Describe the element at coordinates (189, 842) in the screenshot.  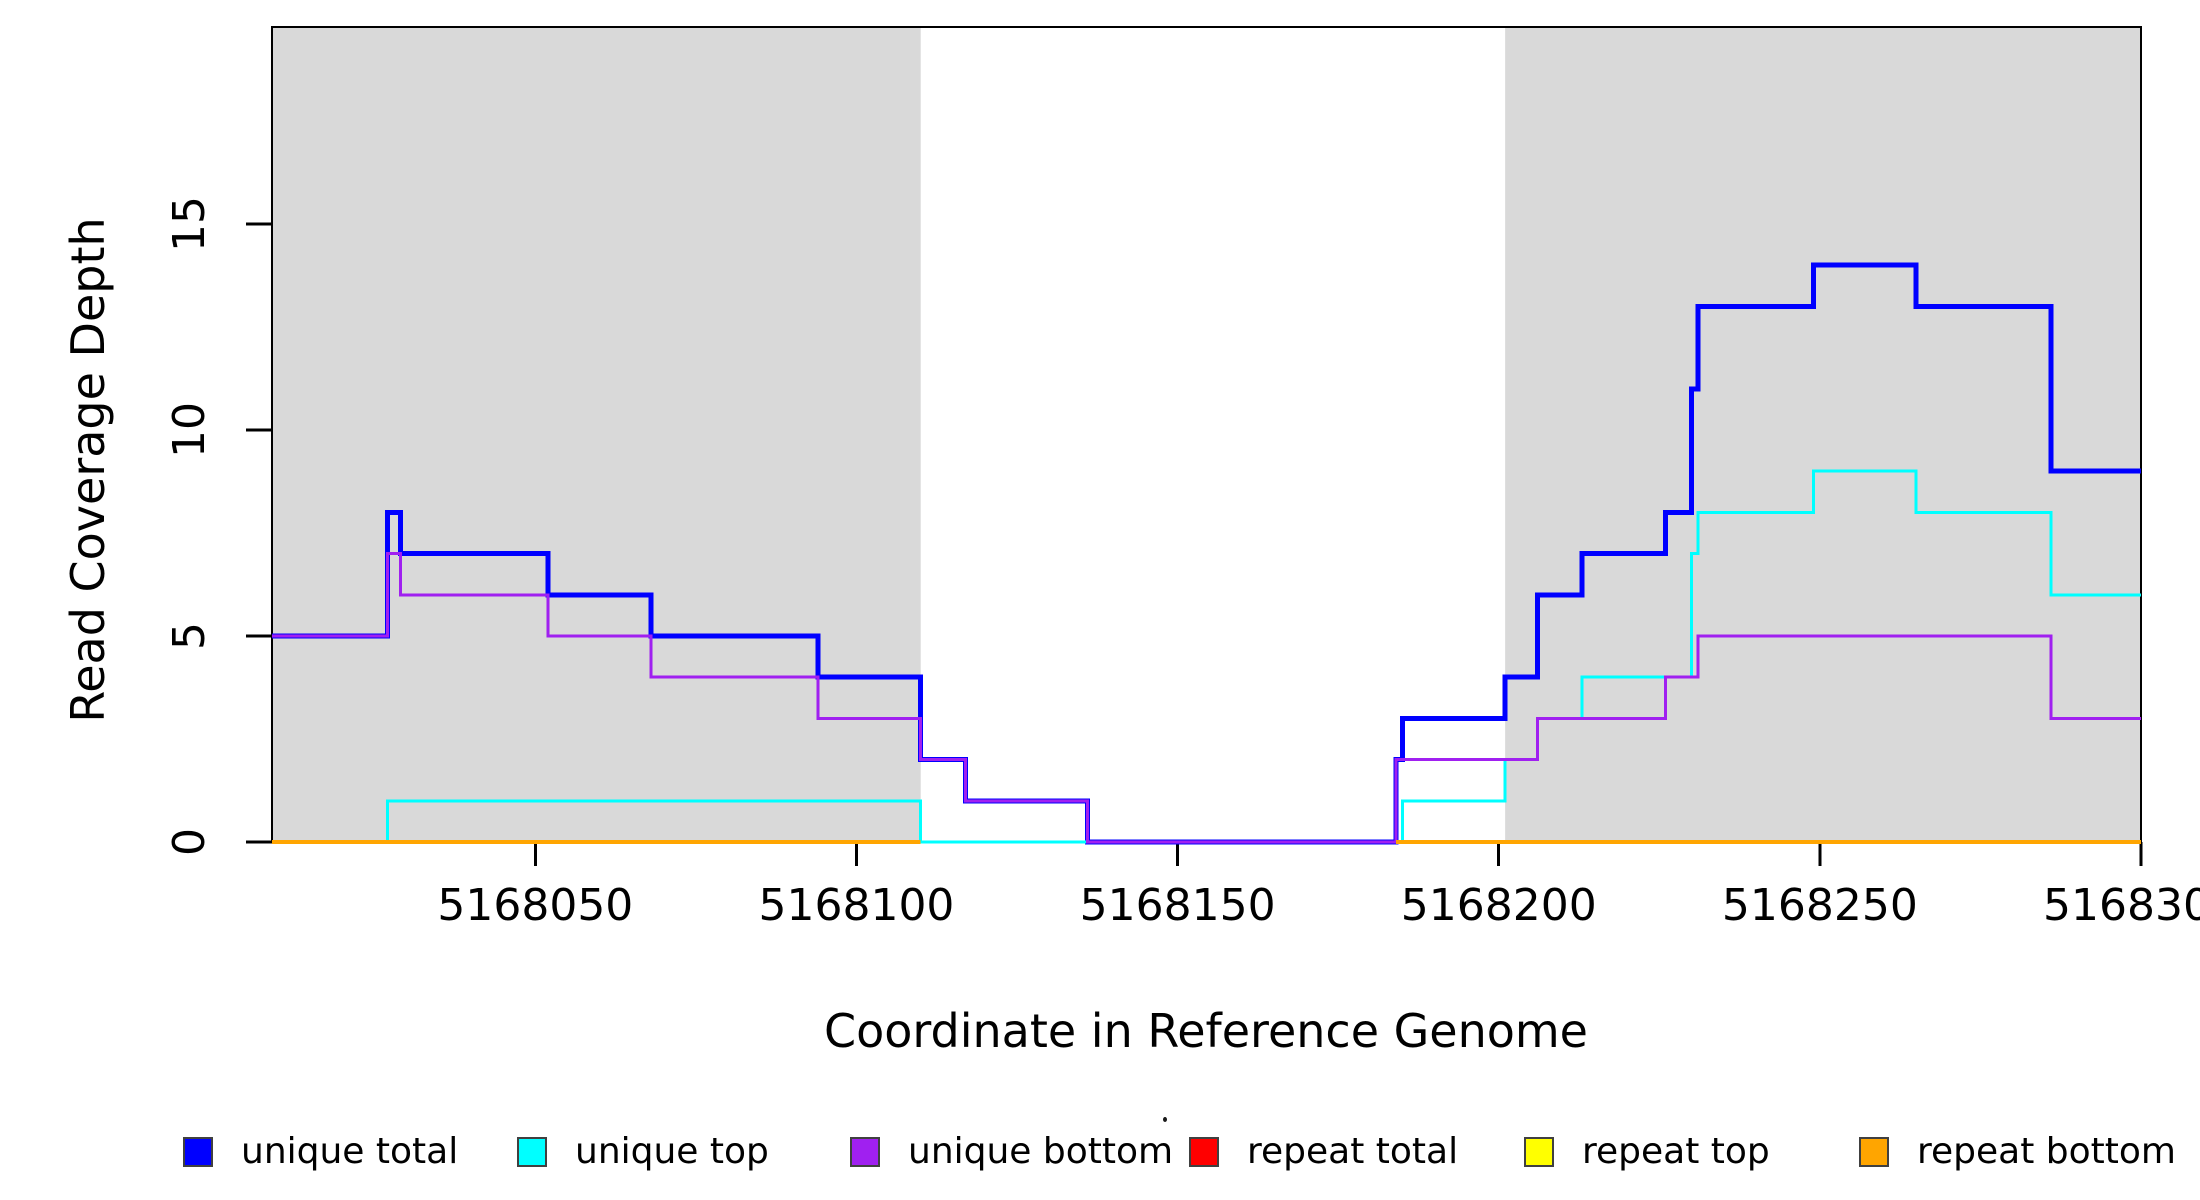
I see `y-tick-label: 0` at that location.